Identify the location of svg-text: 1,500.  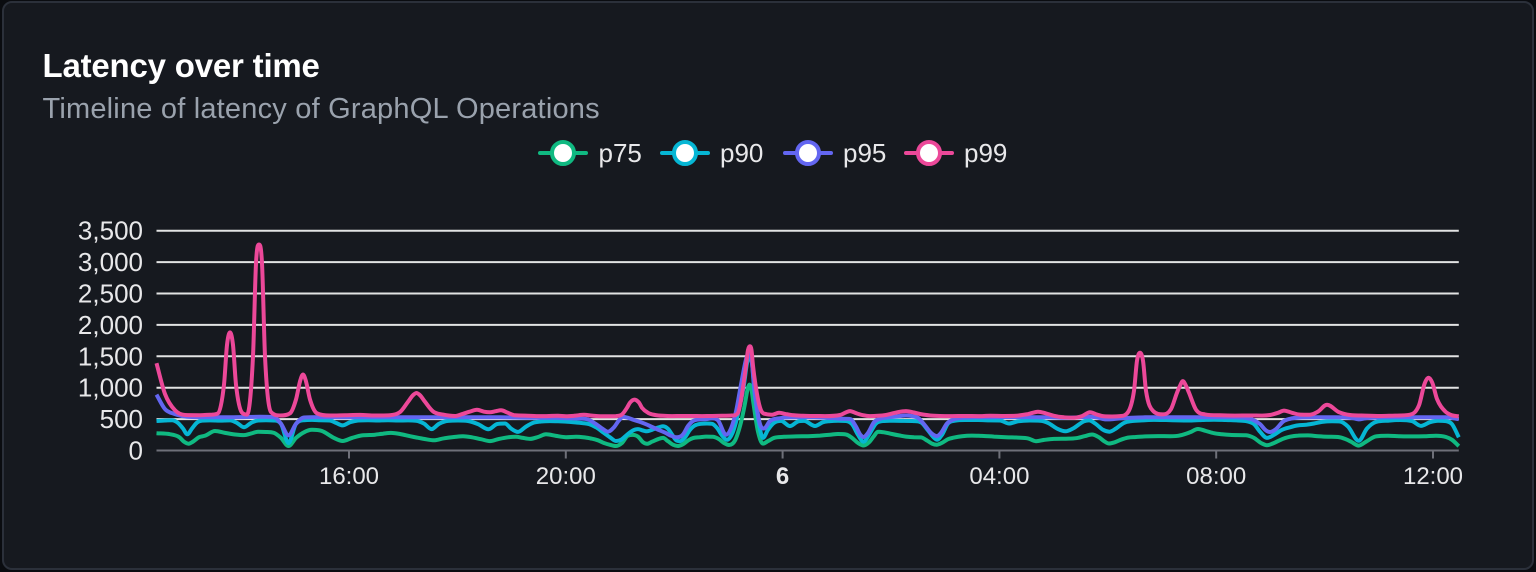
(110, 356).